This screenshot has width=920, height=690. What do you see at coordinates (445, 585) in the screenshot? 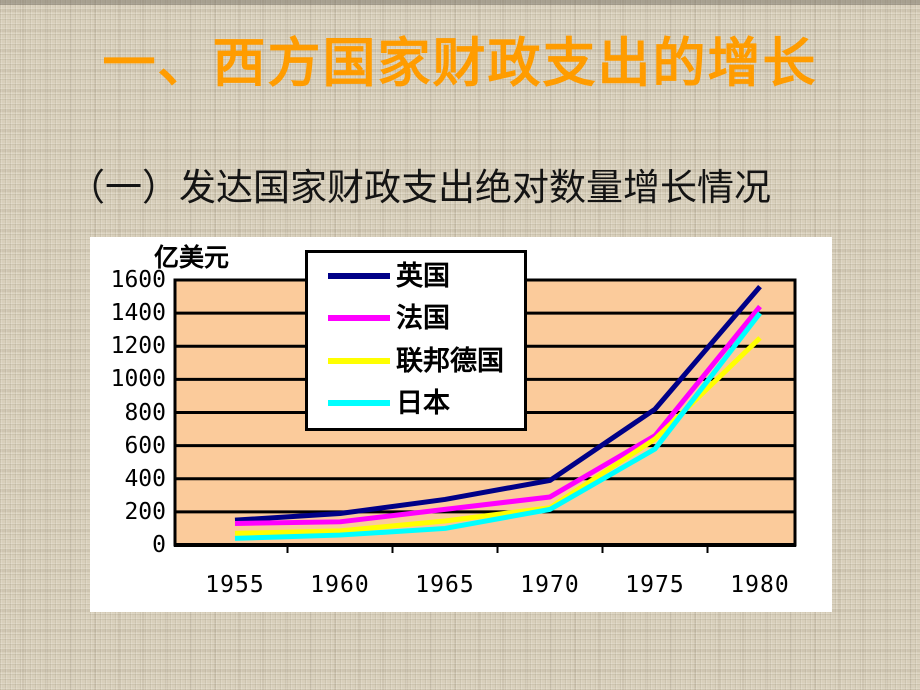
I see `x-axis-tick-label: 1965` at bounding box center [445, 585].